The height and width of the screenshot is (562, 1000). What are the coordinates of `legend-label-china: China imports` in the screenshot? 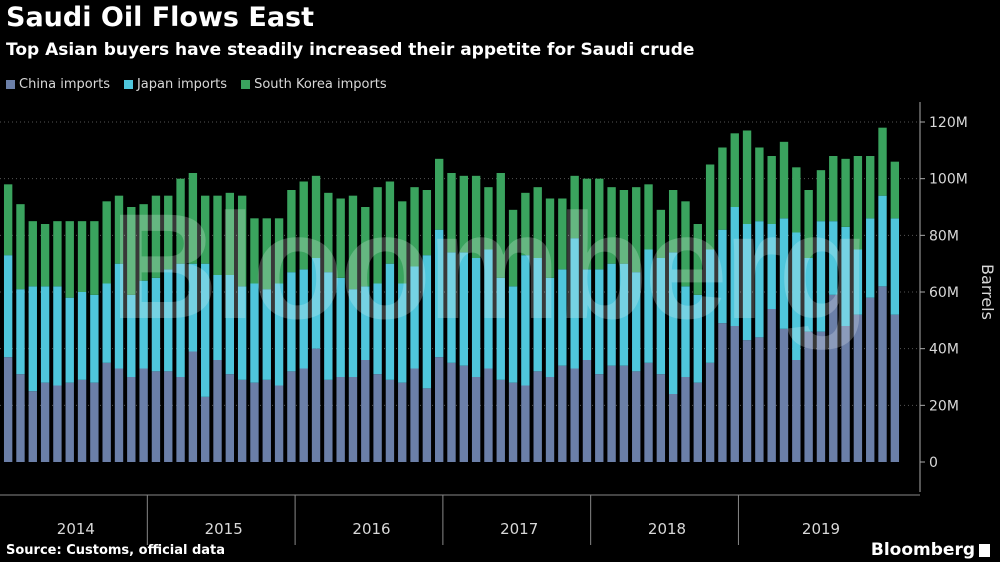 It's located at (64, 84).